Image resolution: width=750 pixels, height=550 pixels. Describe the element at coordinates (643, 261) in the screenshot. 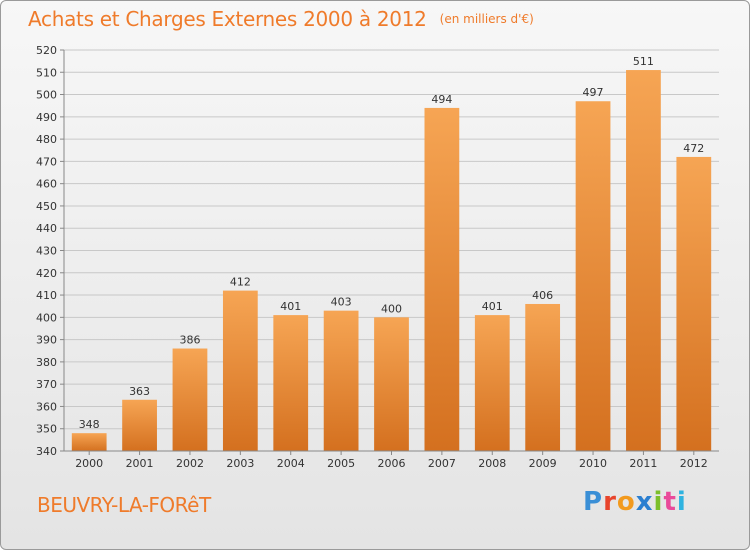

I see `bar-2011` at that location.